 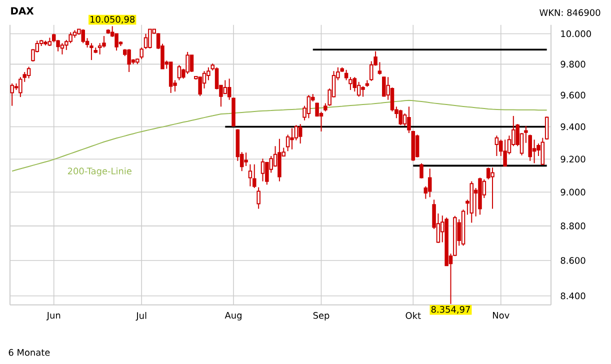 I want to click on y-tick-label: 8.800, so click(x=573, y=226).